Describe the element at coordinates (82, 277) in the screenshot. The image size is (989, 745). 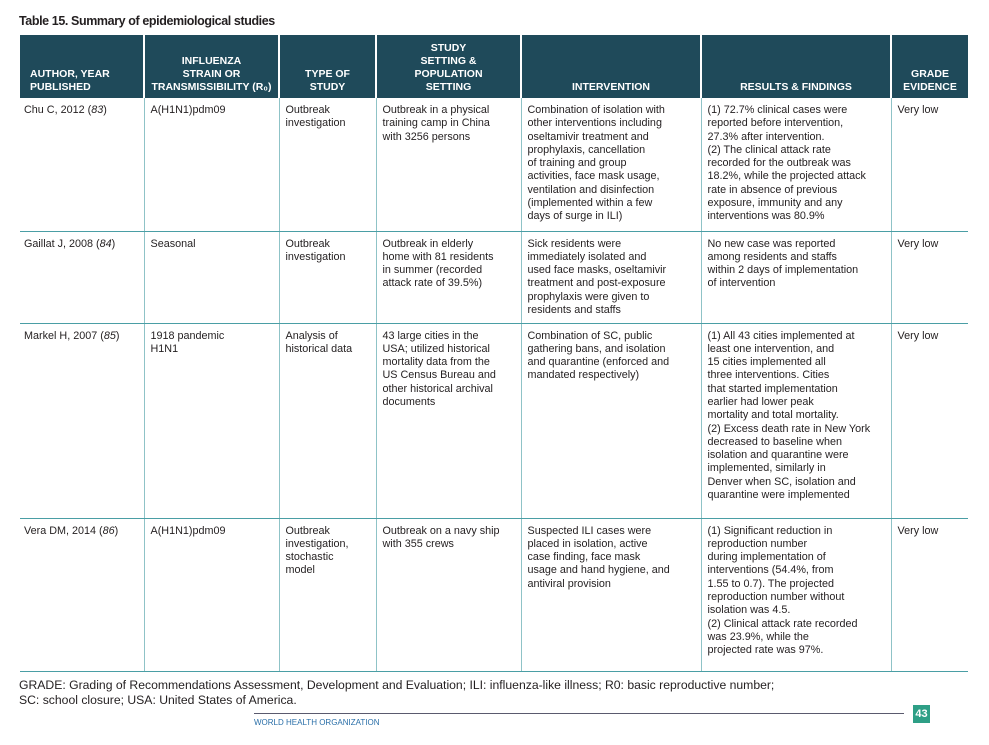
I see `cell-author: Gaillat J, 2008 84` at that location.